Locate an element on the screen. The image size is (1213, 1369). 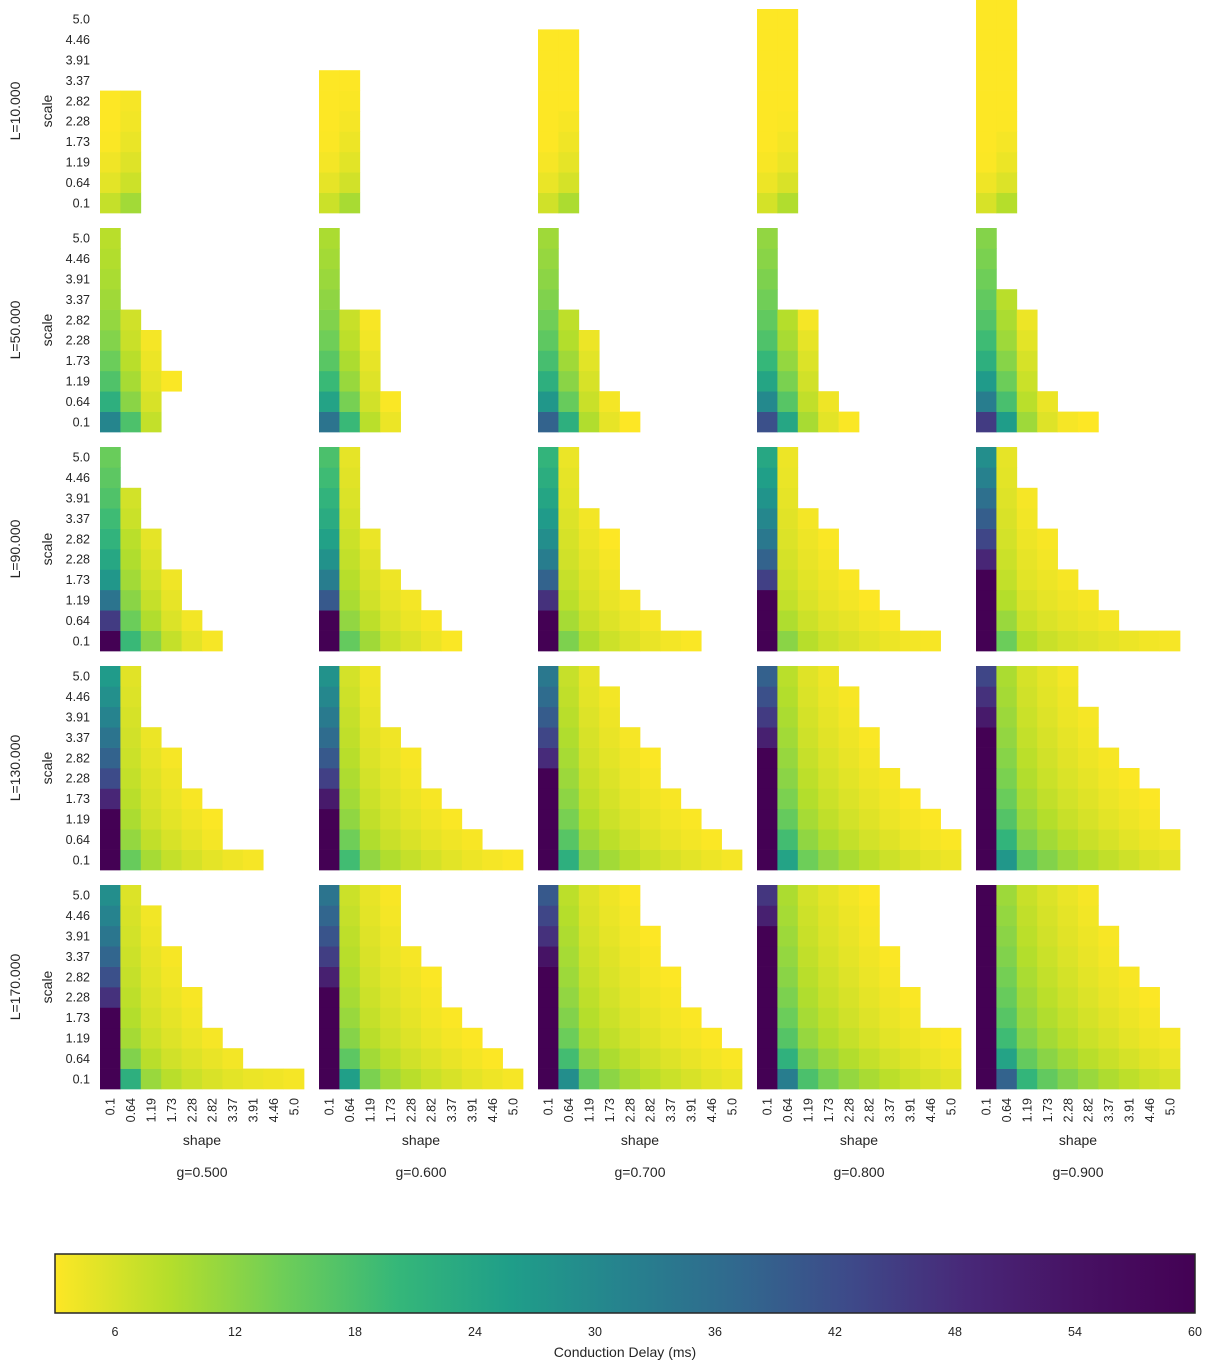
x-tick-label: 2.28 is located at coordinates (1068, 1110).